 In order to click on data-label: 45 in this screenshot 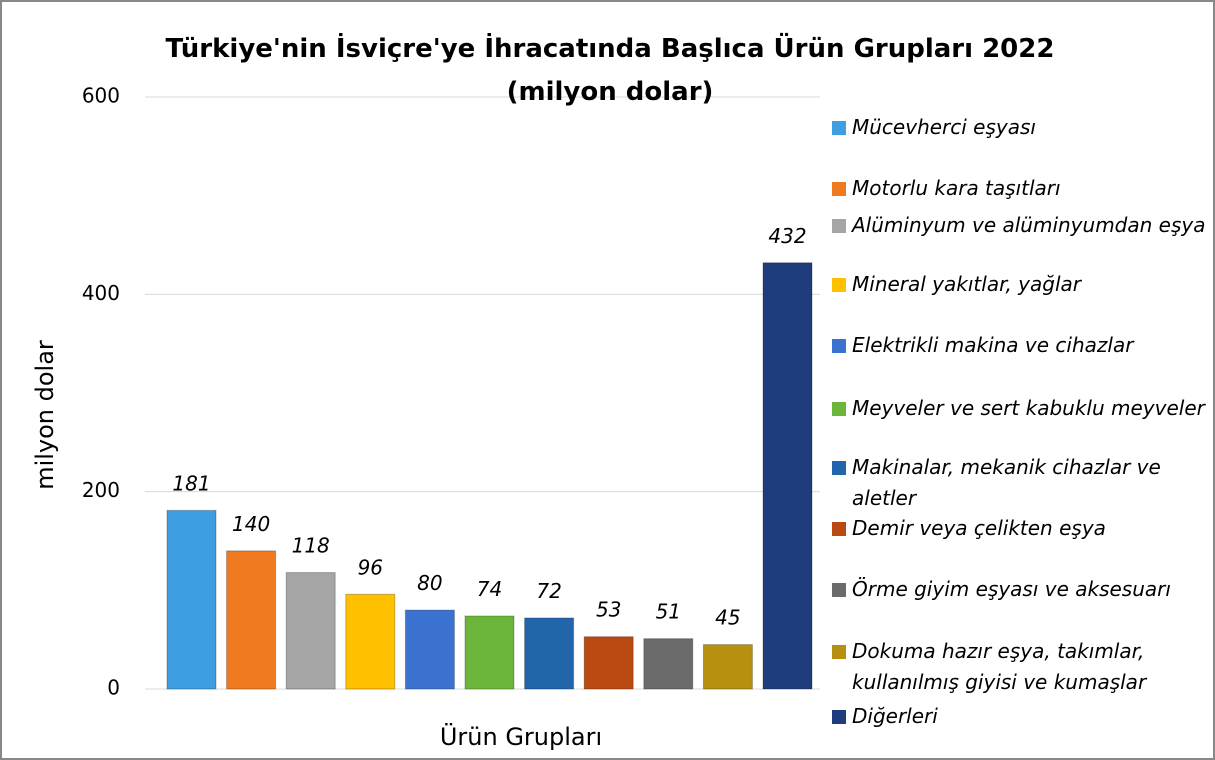, I will do `click(727, 618)`.